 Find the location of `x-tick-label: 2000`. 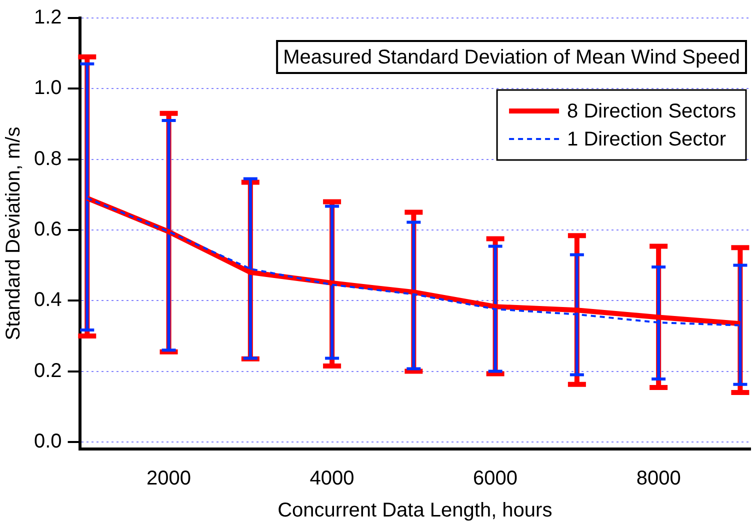

x-tick-label: 2000 is located at coordinates (169, 479).